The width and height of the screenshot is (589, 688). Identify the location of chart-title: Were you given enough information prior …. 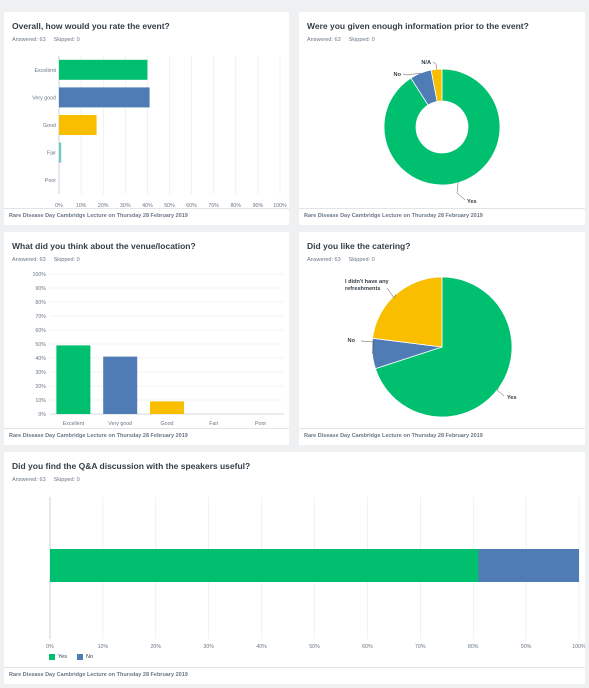
(418, 26).